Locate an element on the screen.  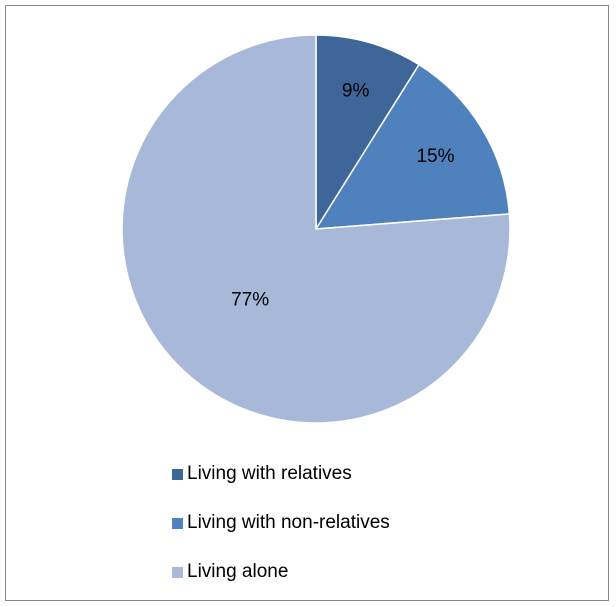
data-label-living-with-non-relatives: 15% is located at coordinates (435, 156).